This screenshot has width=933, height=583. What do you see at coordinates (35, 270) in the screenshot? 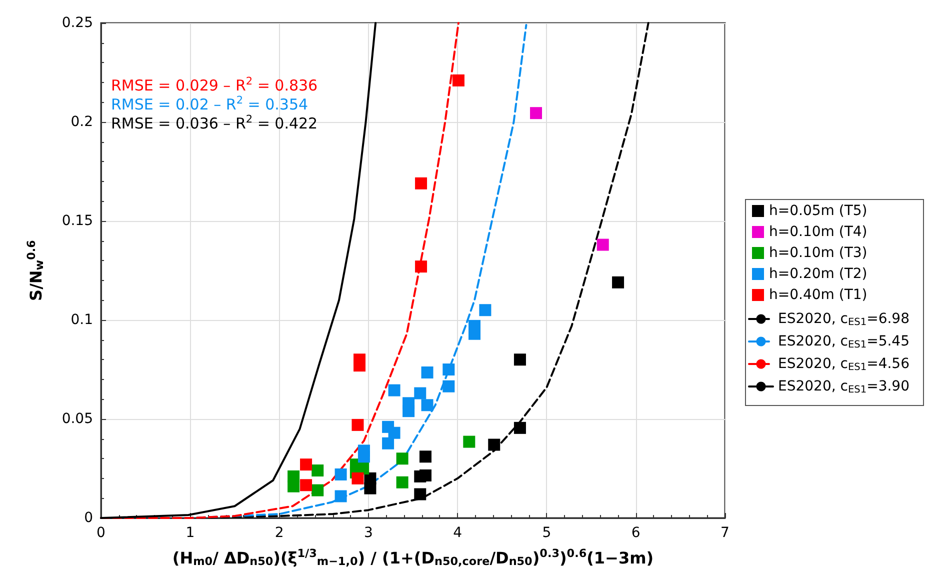
I see `y-axis-title: S/Nw0.6` at bounding box center [35, 270].